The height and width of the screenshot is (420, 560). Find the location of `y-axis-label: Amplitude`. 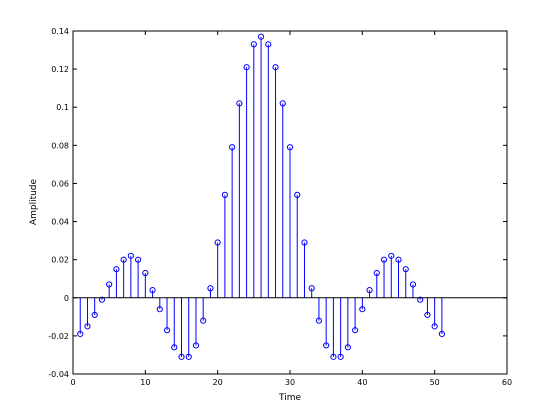

y-axis-label: Amplitude is located at coordinates (34, 201).